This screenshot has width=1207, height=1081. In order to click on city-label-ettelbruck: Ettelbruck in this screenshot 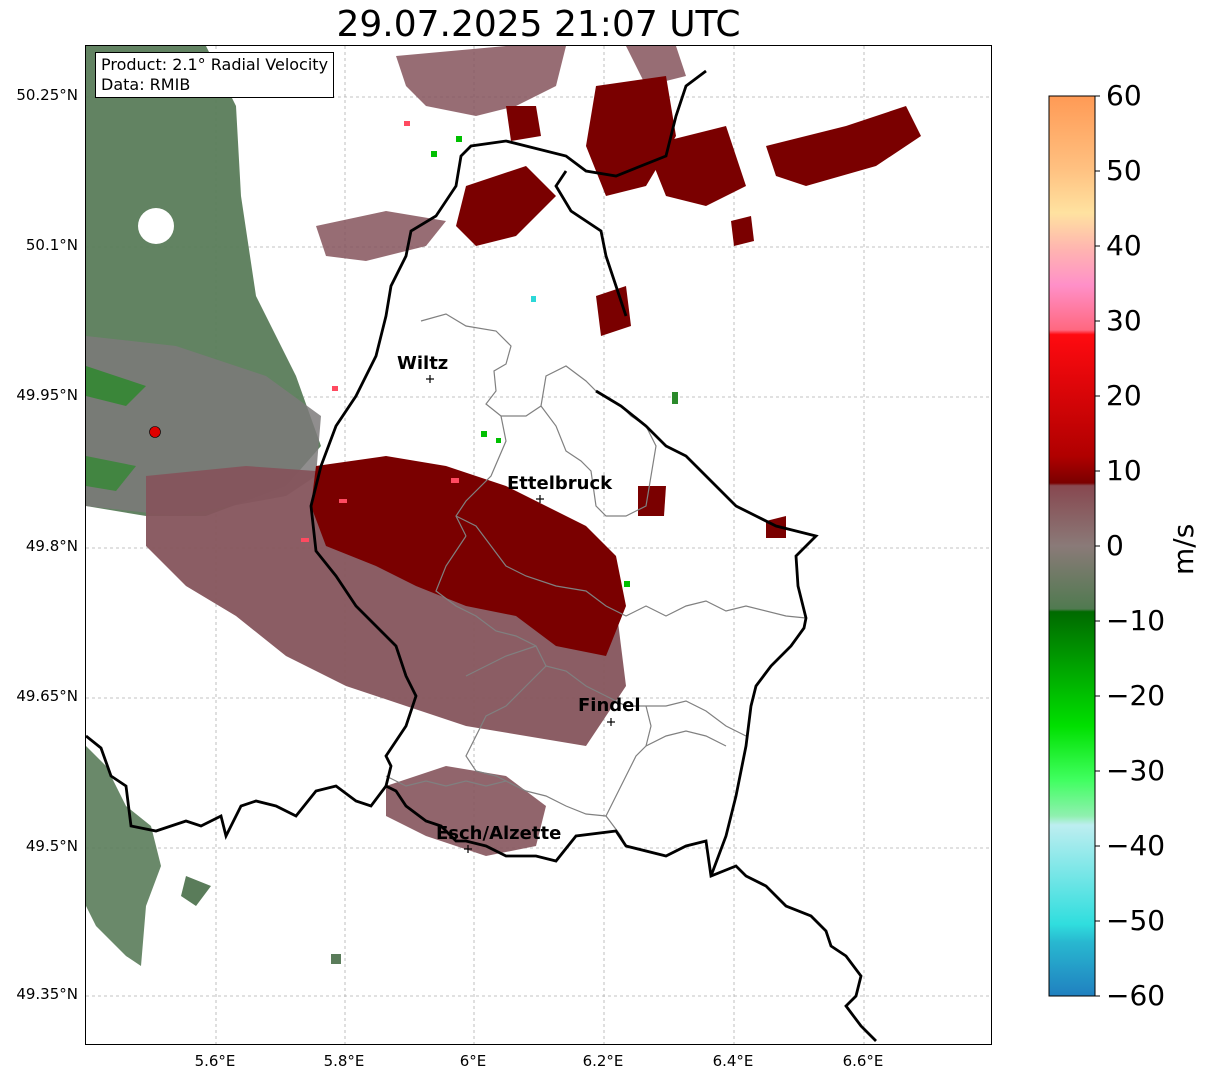, I will do `click(560, 483)`.